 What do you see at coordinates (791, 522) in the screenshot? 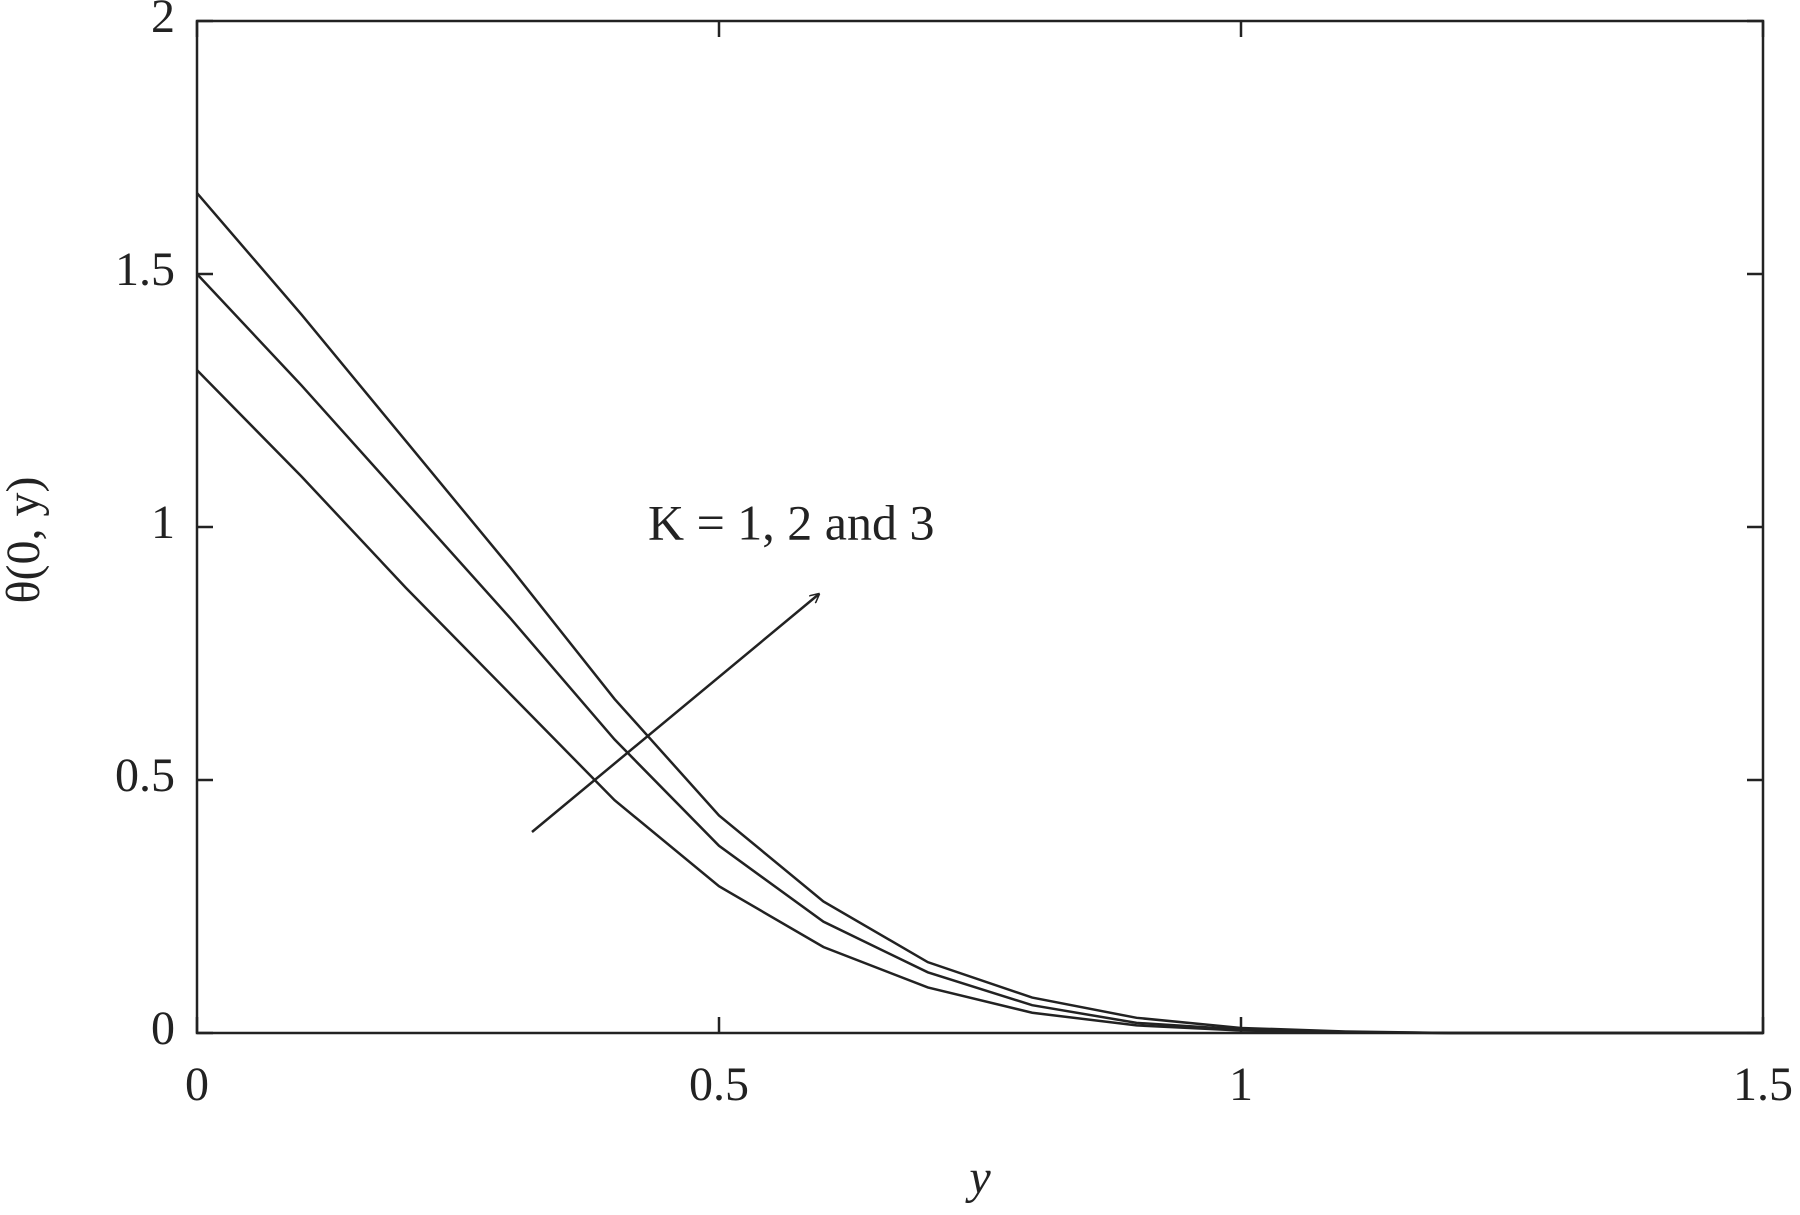
I see `annotation: K = 1, 2 and 3` at bounding box center [791, 522].